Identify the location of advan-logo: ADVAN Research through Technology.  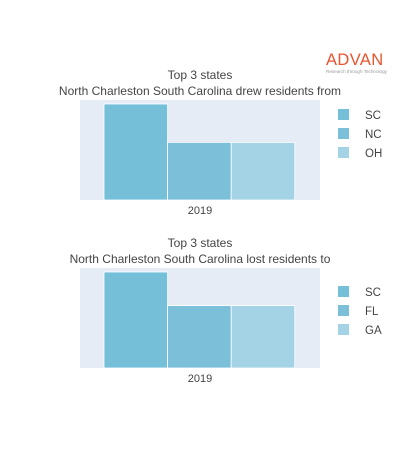
(361, 63).